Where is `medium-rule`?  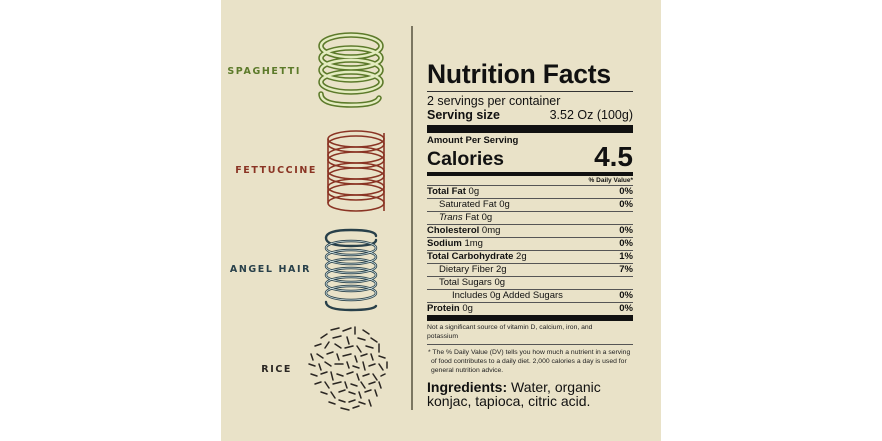 medium-rule is located at coordinates (530, 174).